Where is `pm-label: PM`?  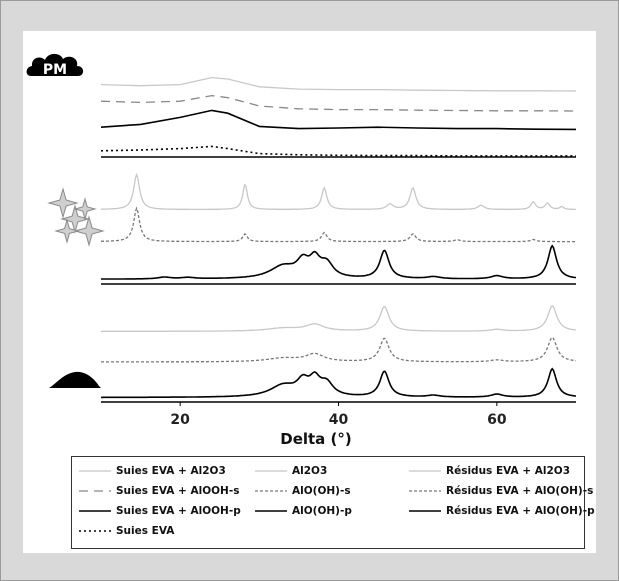
pm-label: PM is located at coordinates (55, 70).